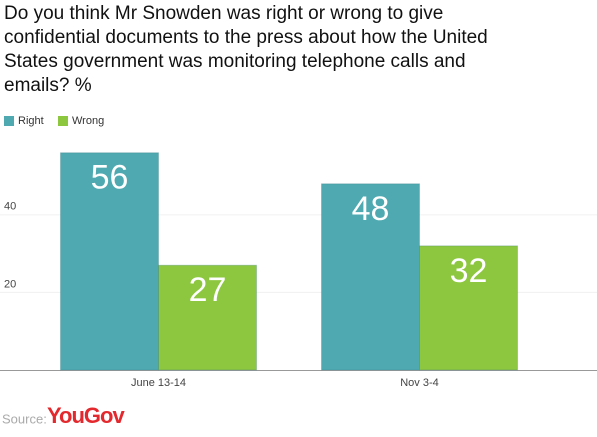 The width and height of the screenshot is (597, 437). What do you see at coordinates (208, 290) in the screenshot?
I see `value-label: 27` at bounding box center [208, 290].